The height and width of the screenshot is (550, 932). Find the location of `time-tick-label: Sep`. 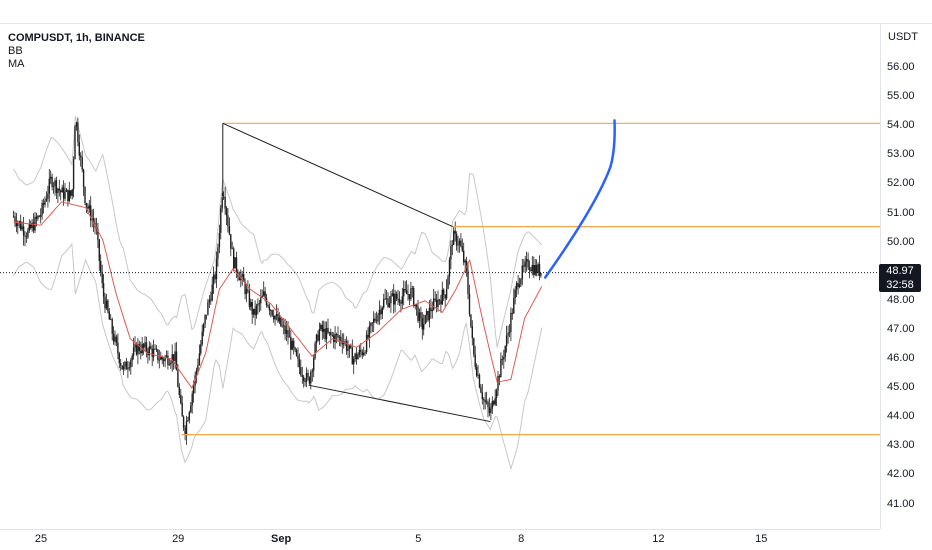

time-tick-label: Sep is located at coordinates (281, 539).